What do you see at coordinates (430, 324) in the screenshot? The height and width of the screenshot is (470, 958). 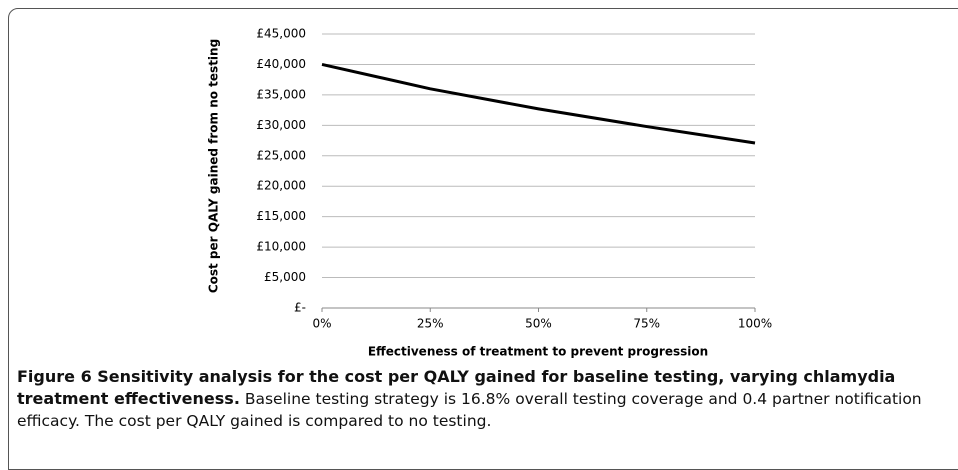 I see `x-tick-label: 25%` at bounding box center [430, 324].